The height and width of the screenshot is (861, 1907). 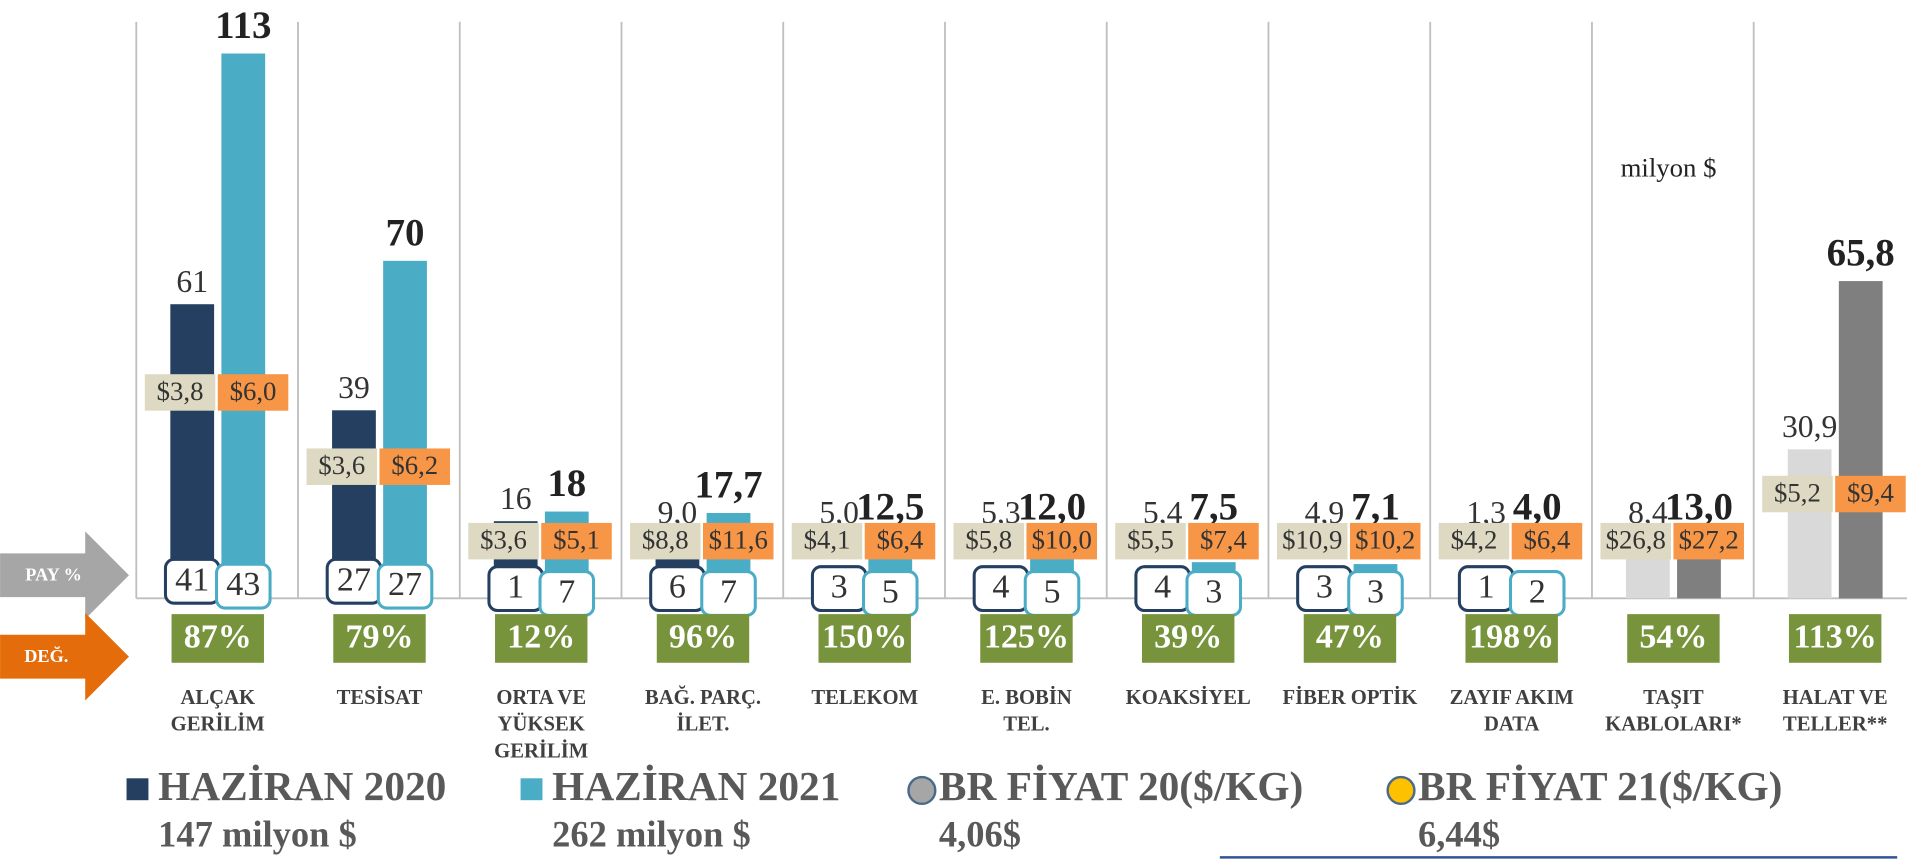 I want to click on change-label: DEĞ., so click(x=46, y=655).